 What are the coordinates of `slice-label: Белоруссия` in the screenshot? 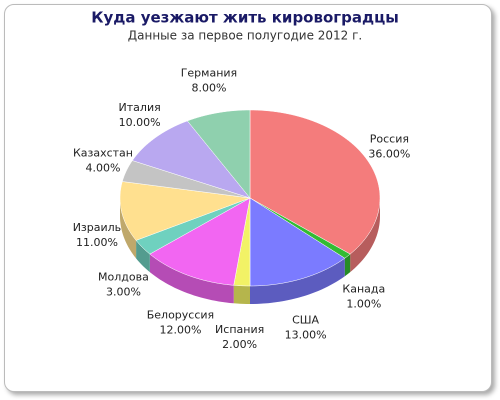 It's located at (180, 314).